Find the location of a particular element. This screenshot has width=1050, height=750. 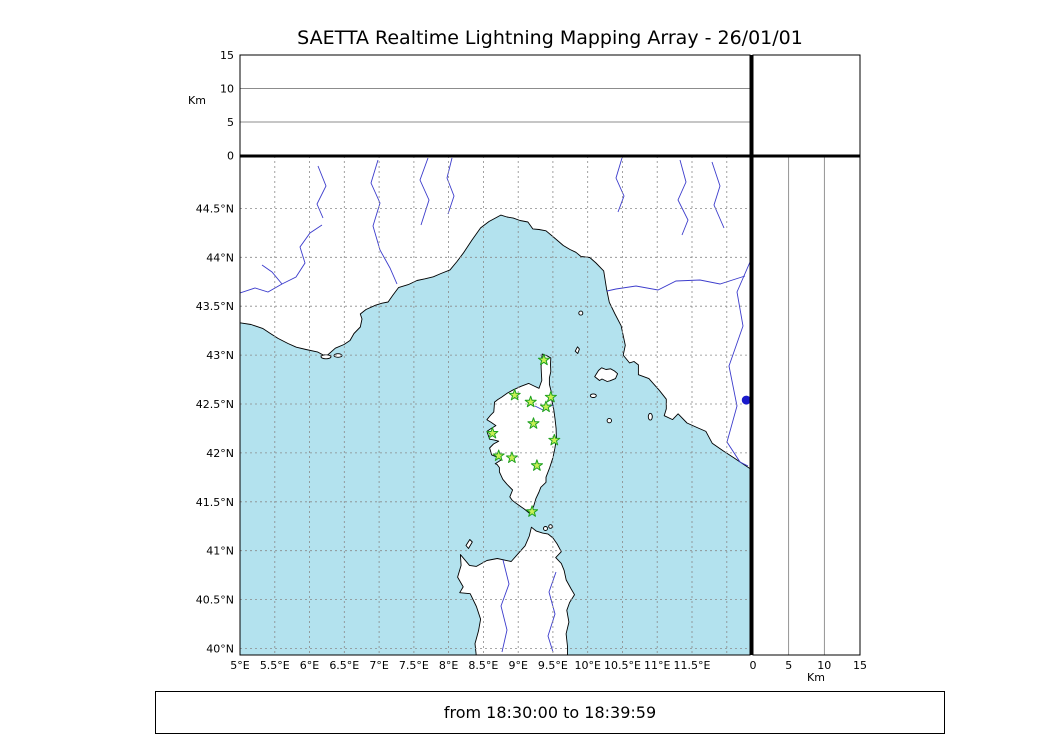

data-point-layer is located at coordinates (745, 400).